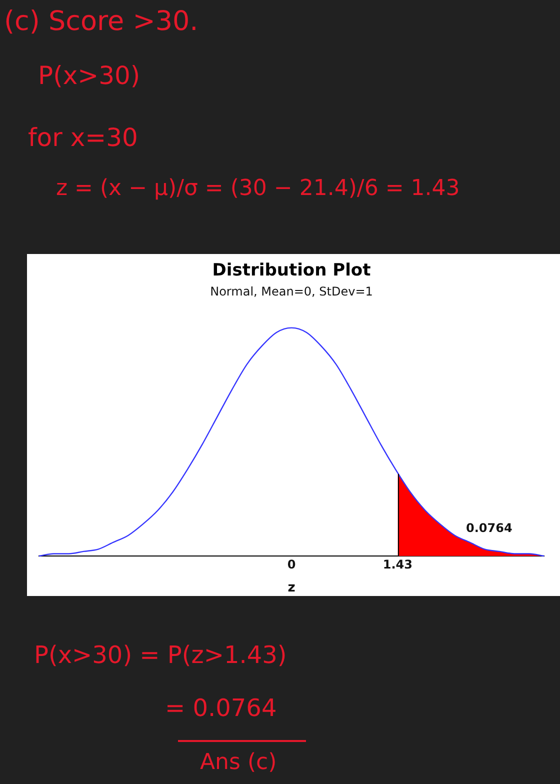 The image size is (560, 784). I want to click on x-axis-title: z, so click(292, 588).